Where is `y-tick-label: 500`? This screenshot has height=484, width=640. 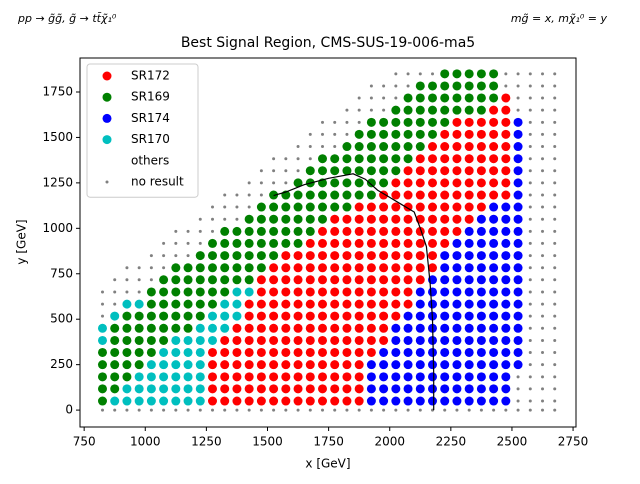
y-tick-label: 500 is located at coordinates (61, 319).